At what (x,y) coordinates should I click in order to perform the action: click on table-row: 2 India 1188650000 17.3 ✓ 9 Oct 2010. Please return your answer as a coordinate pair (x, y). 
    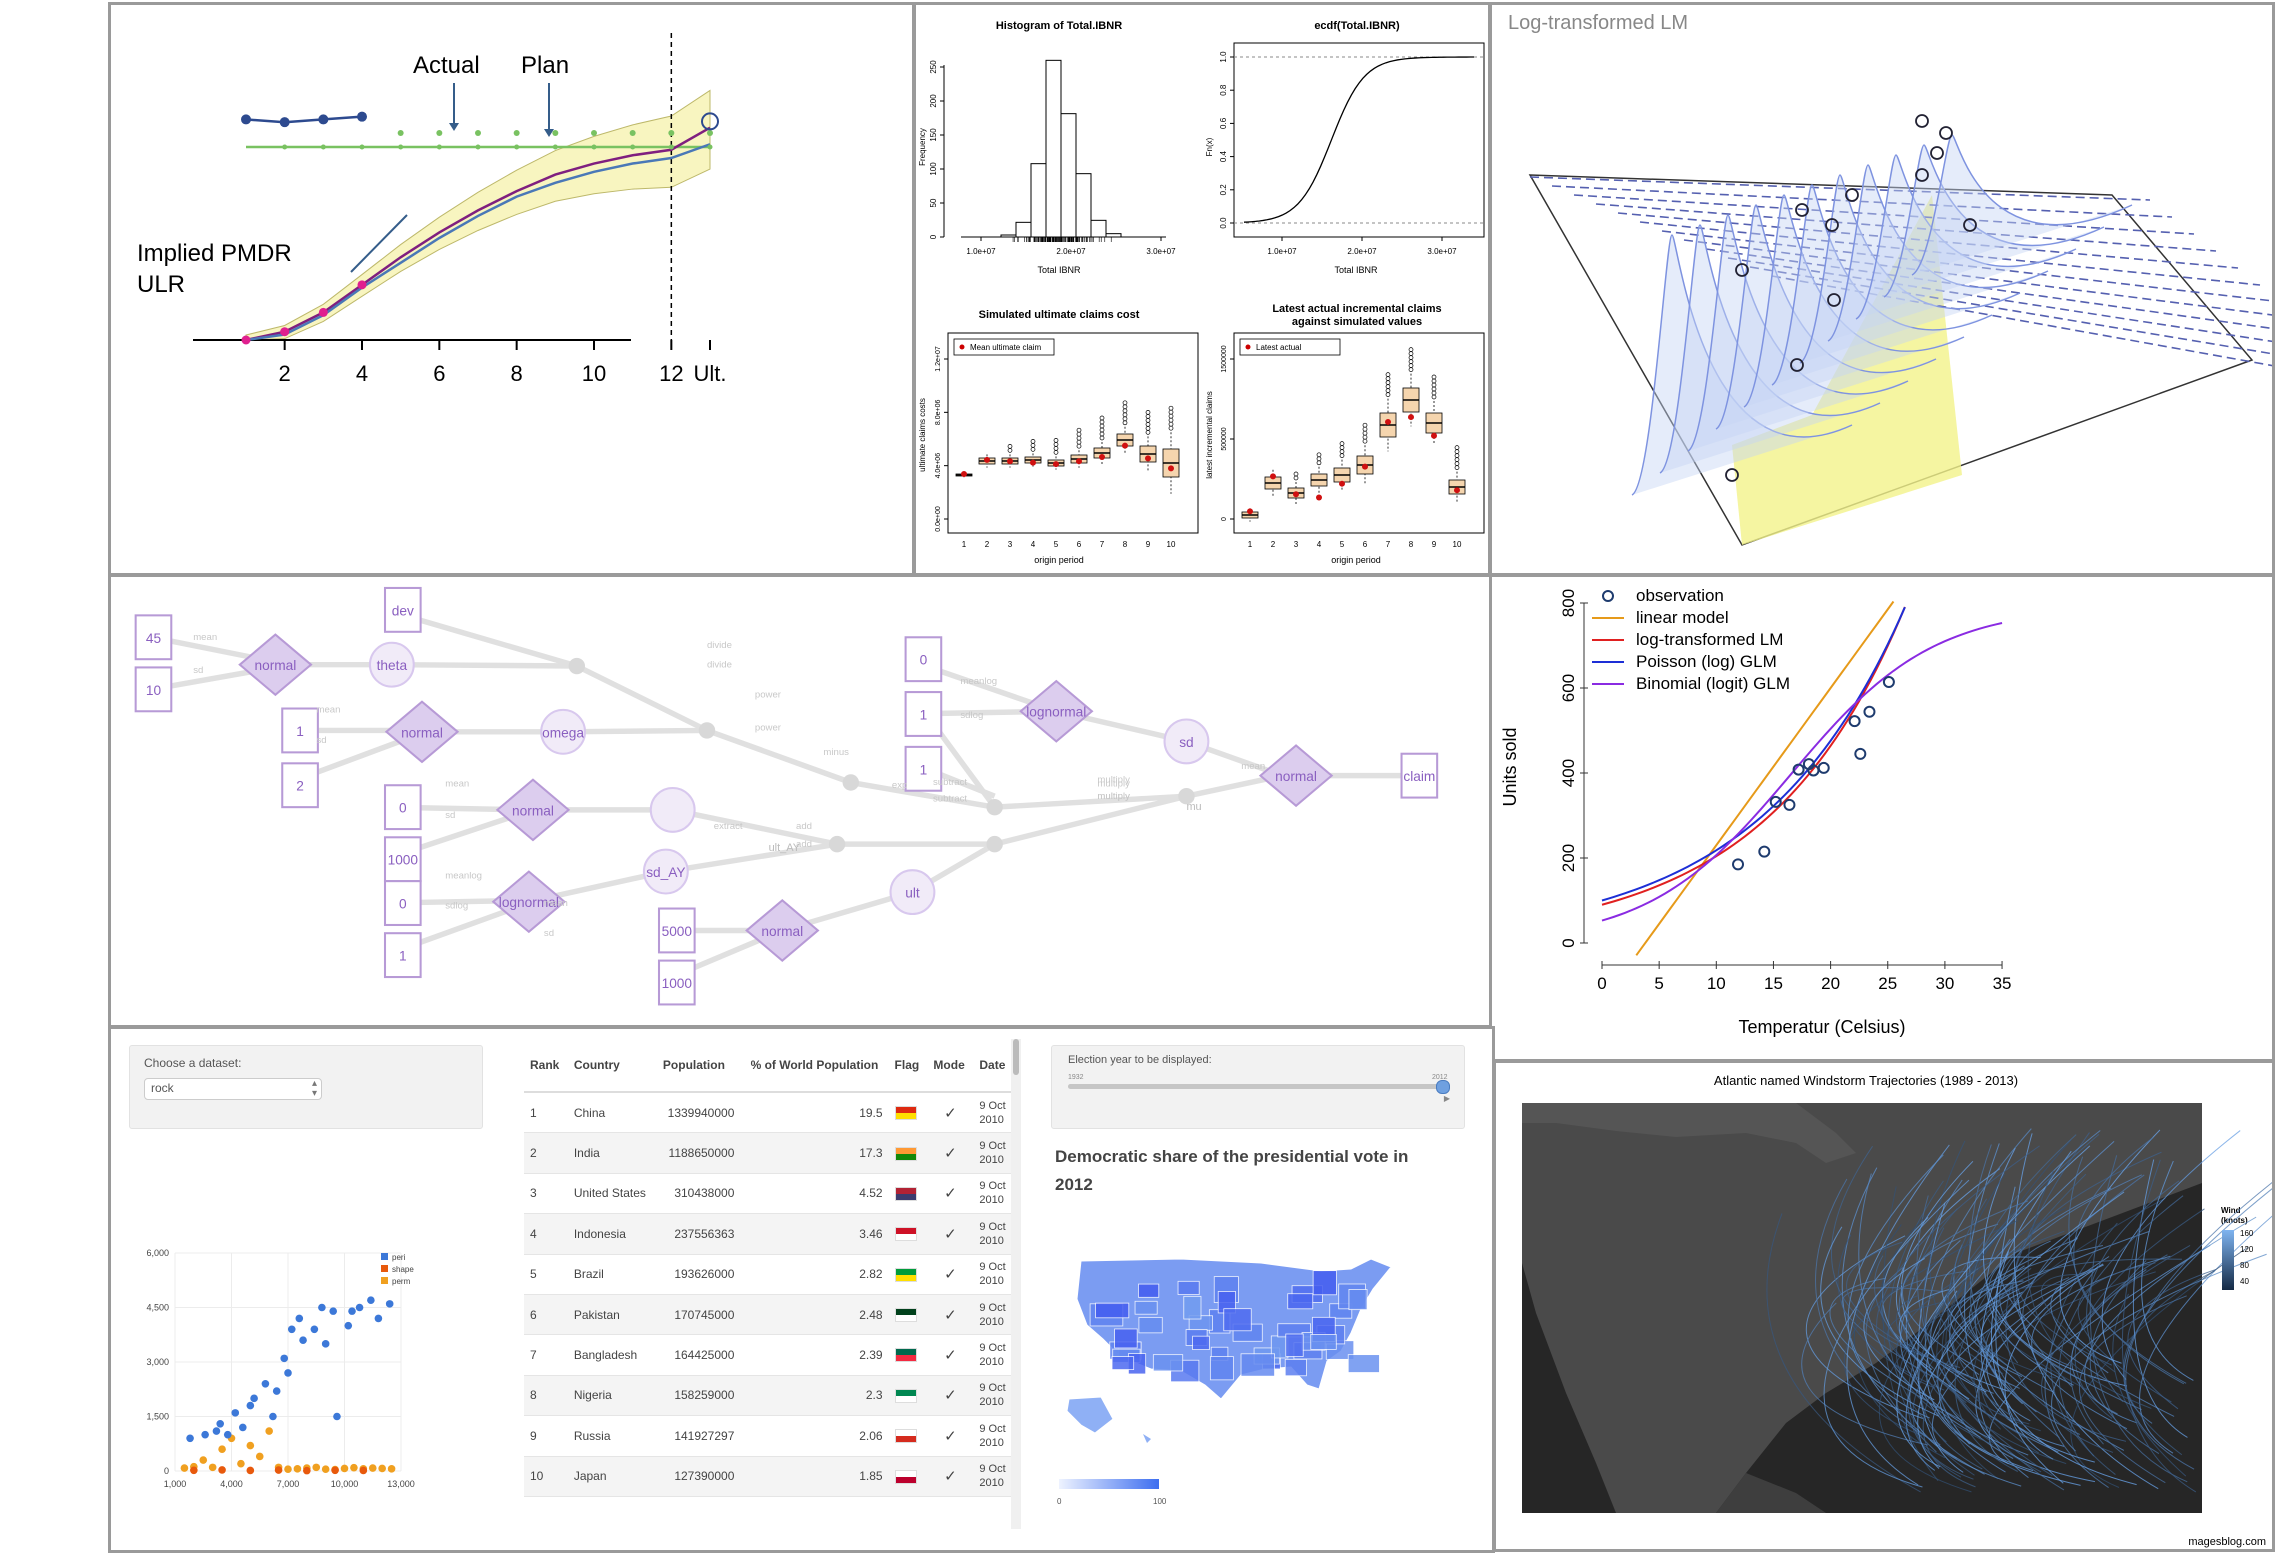
    Looking at the image, I should click on (769, 1153).